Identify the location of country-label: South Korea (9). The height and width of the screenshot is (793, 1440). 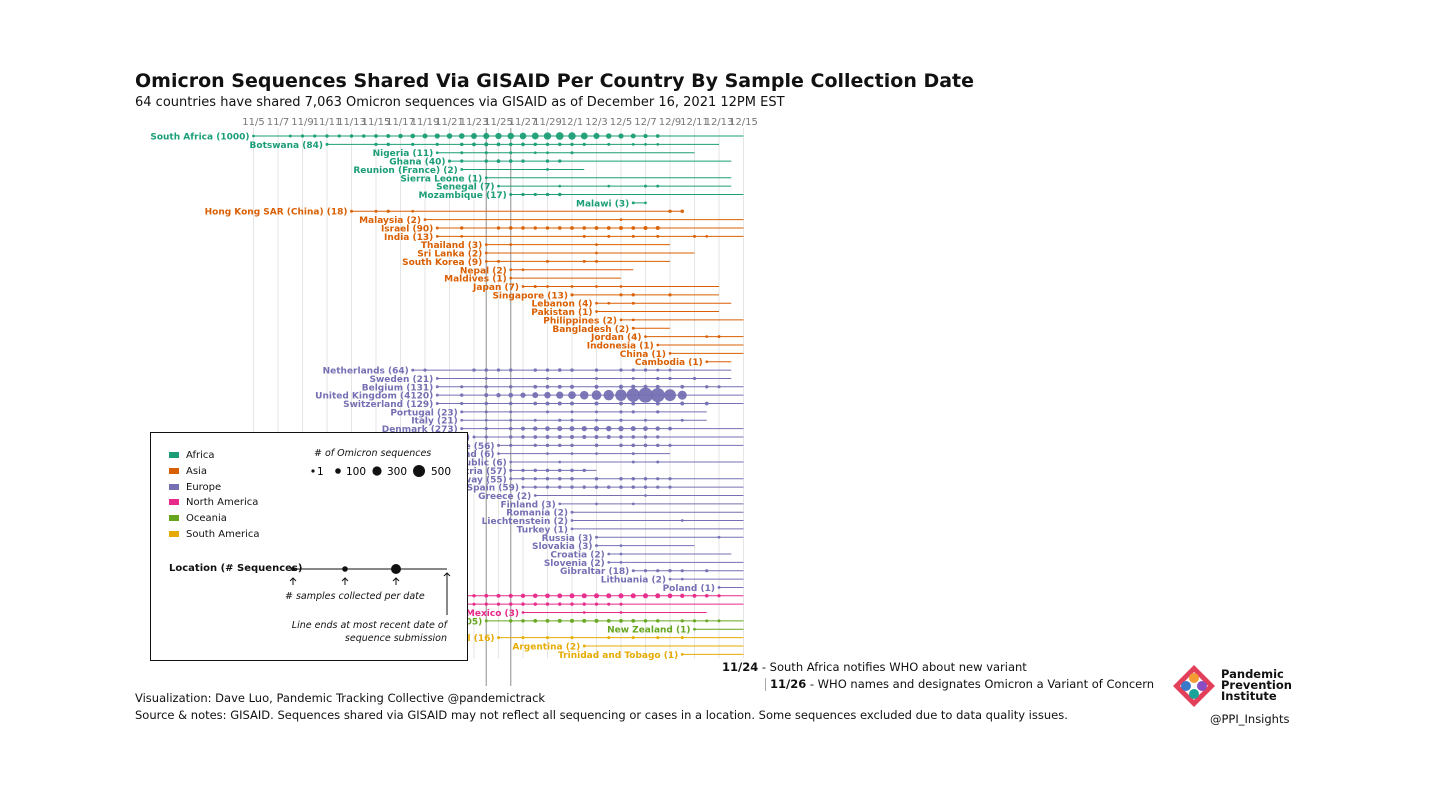
(442, 263).